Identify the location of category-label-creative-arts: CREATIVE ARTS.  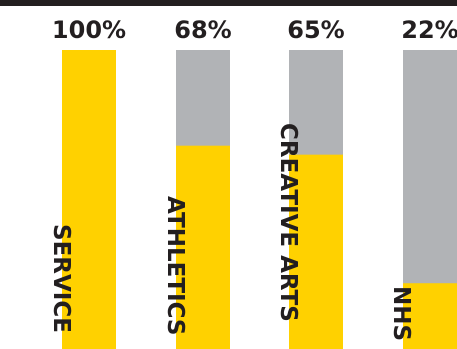
(288, 222).